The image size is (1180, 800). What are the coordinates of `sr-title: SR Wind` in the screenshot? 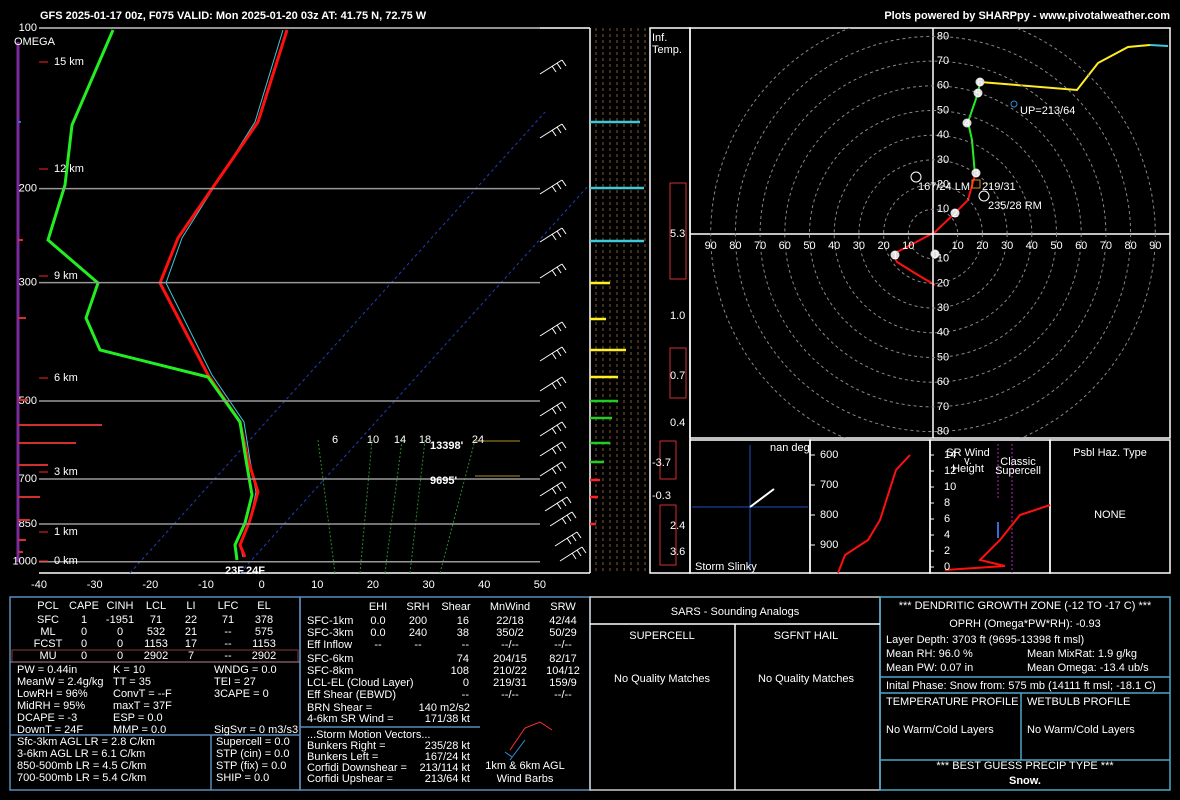 It's located at (967, 453).